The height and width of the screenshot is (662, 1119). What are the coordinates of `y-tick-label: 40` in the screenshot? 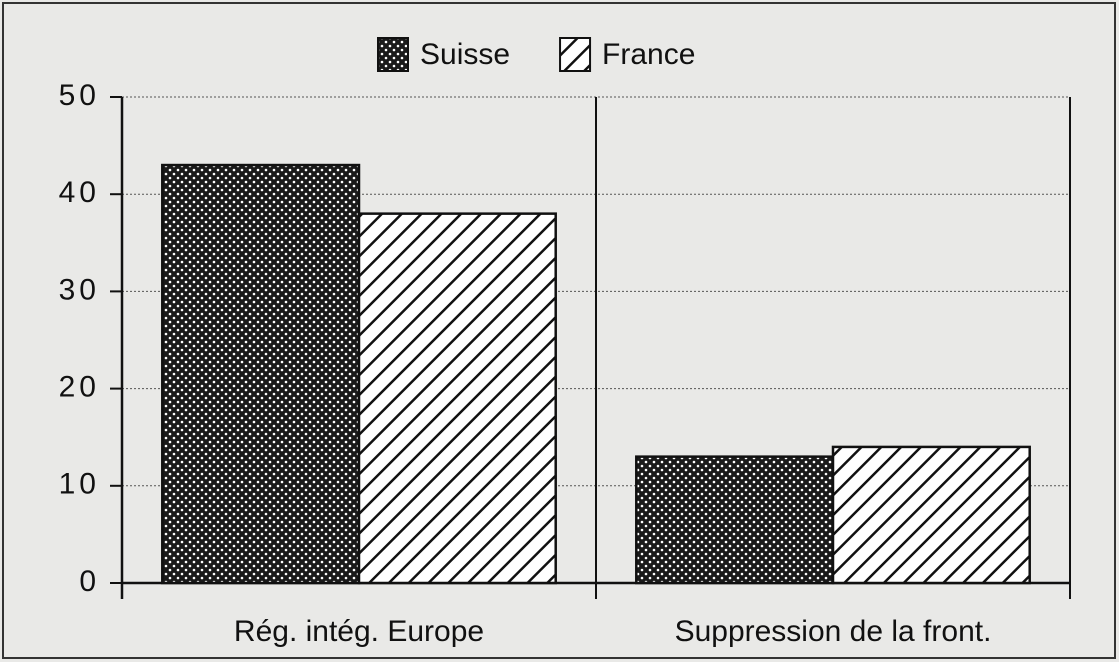 It's located at (79, 192).